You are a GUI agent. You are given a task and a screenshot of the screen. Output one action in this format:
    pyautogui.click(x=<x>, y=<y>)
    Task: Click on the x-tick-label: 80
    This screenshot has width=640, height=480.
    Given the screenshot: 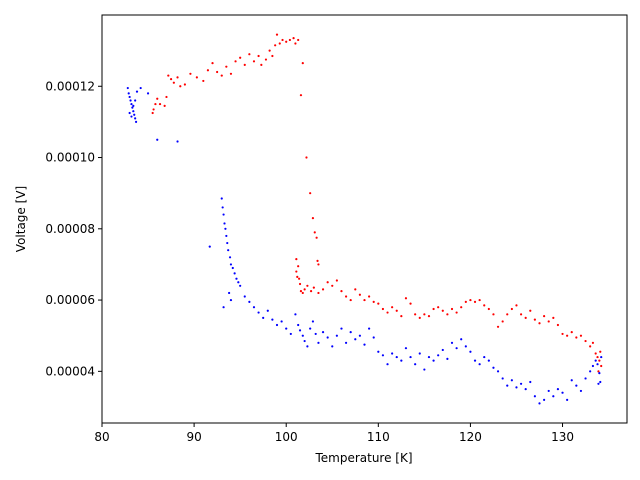 What is the action you would take?
    pyautogui.click(x=101, y=437)
    